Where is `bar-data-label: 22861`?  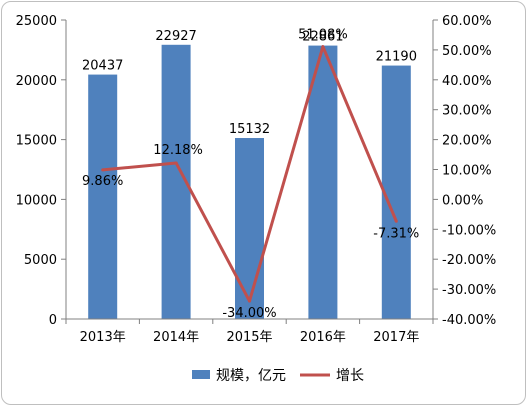
bar-data-label: 22861 is located at coordinates (322, 37).